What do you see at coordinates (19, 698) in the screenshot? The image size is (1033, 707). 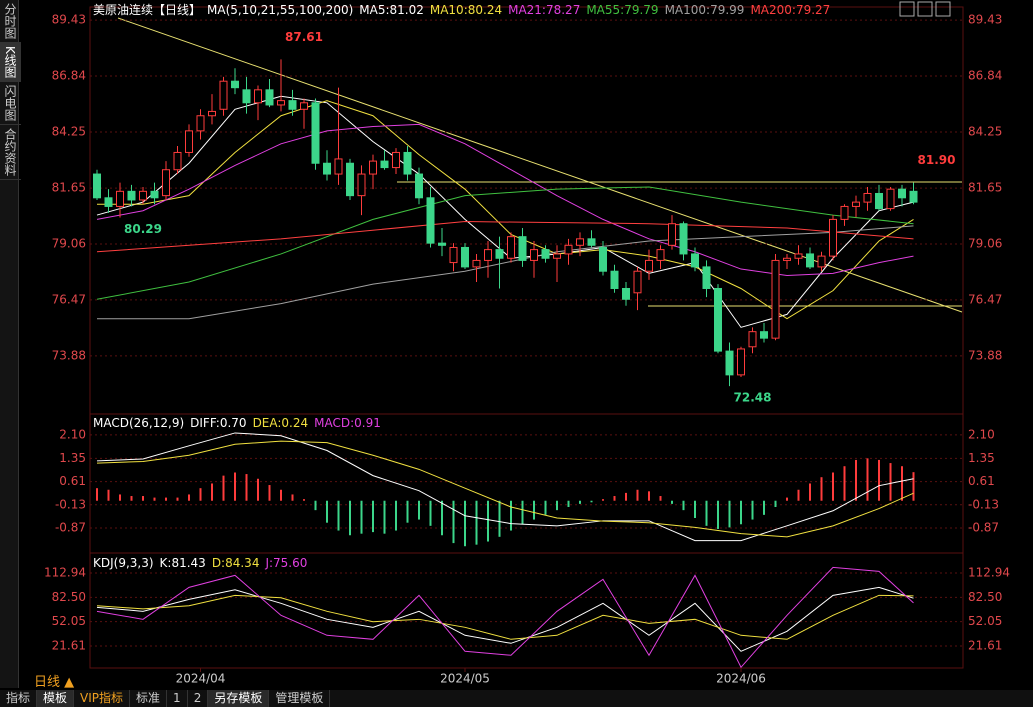 I see `bottom-tab: 指标` at bounding box center [19, 698].